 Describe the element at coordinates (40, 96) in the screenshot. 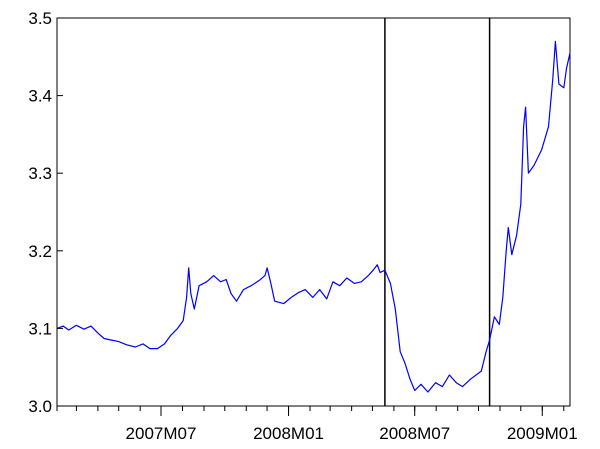

I see `y-tick-label: 3.4` at that location.